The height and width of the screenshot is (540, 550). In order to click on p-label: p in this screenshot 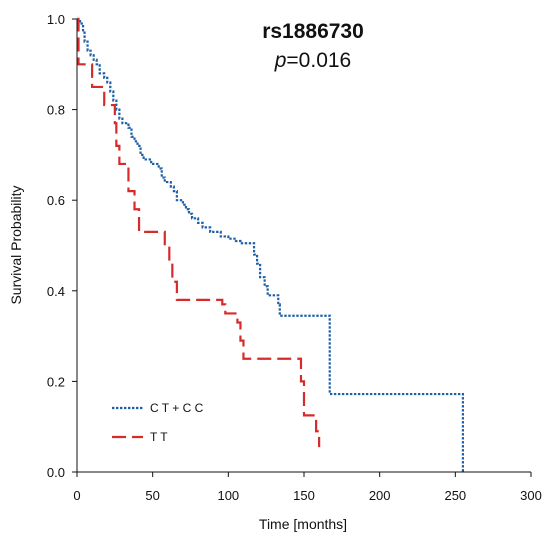, I will do `click(280, 60)`.